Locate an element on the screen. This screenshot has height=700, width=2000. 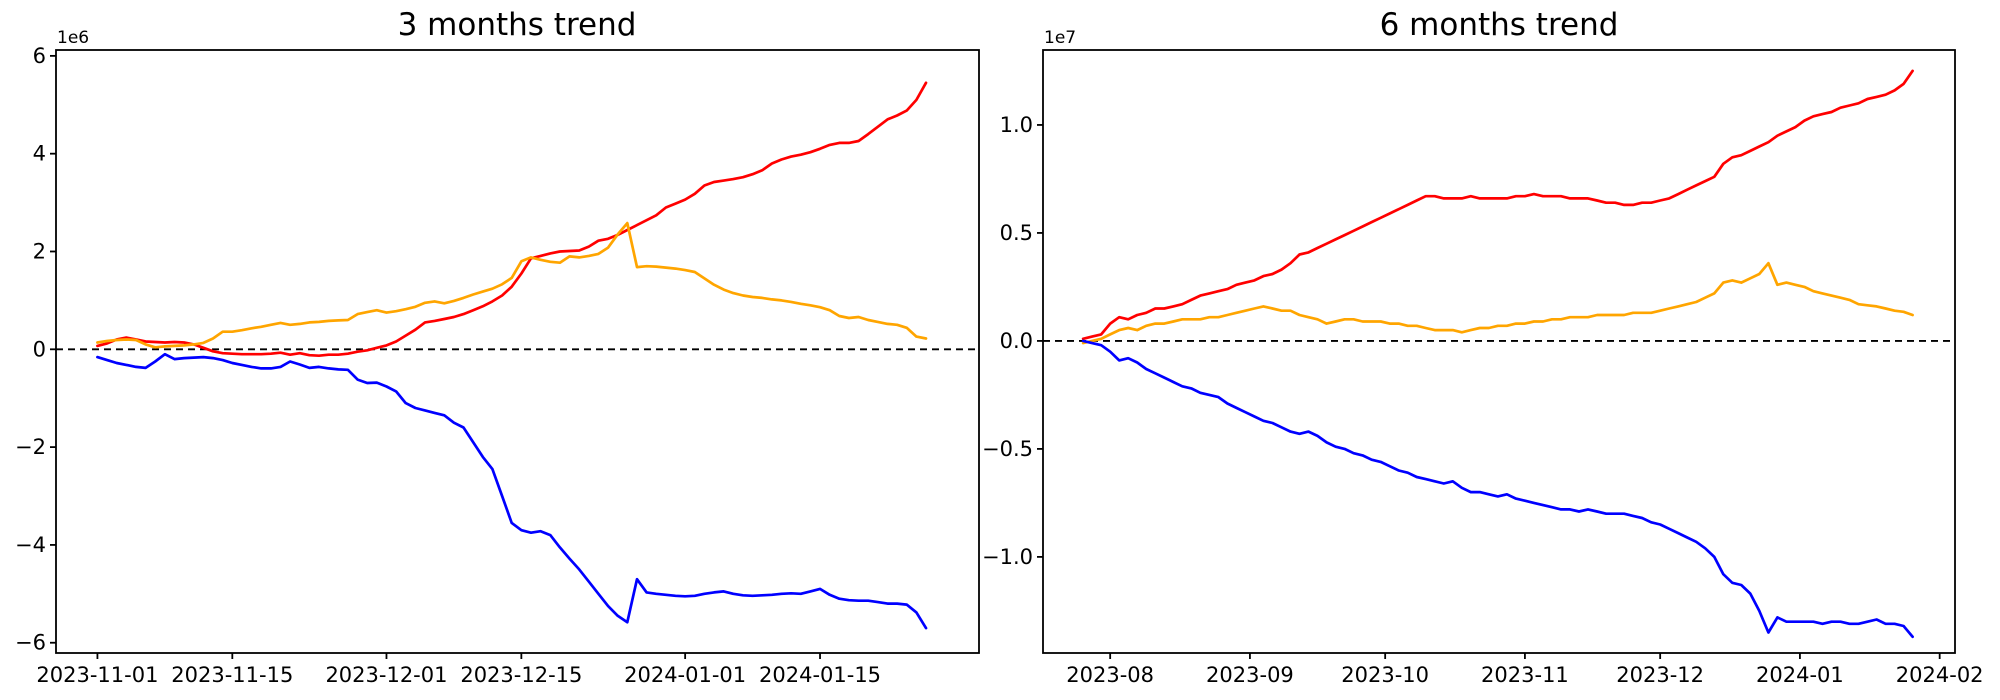
left-chart-y-offset-label: 1e6 is located at coordinates (73, 38).